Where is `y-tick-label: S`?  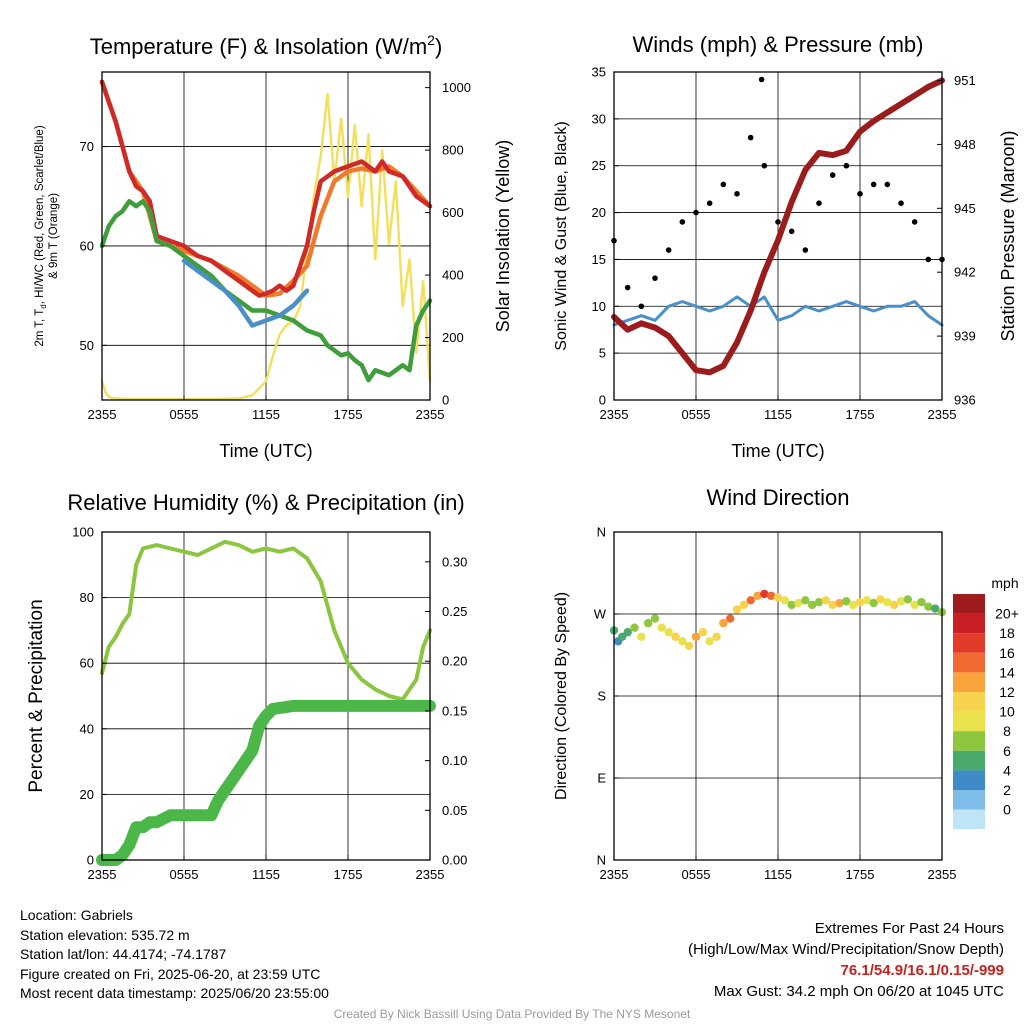 y-tick-label: S is located at coordinates (601, 696).